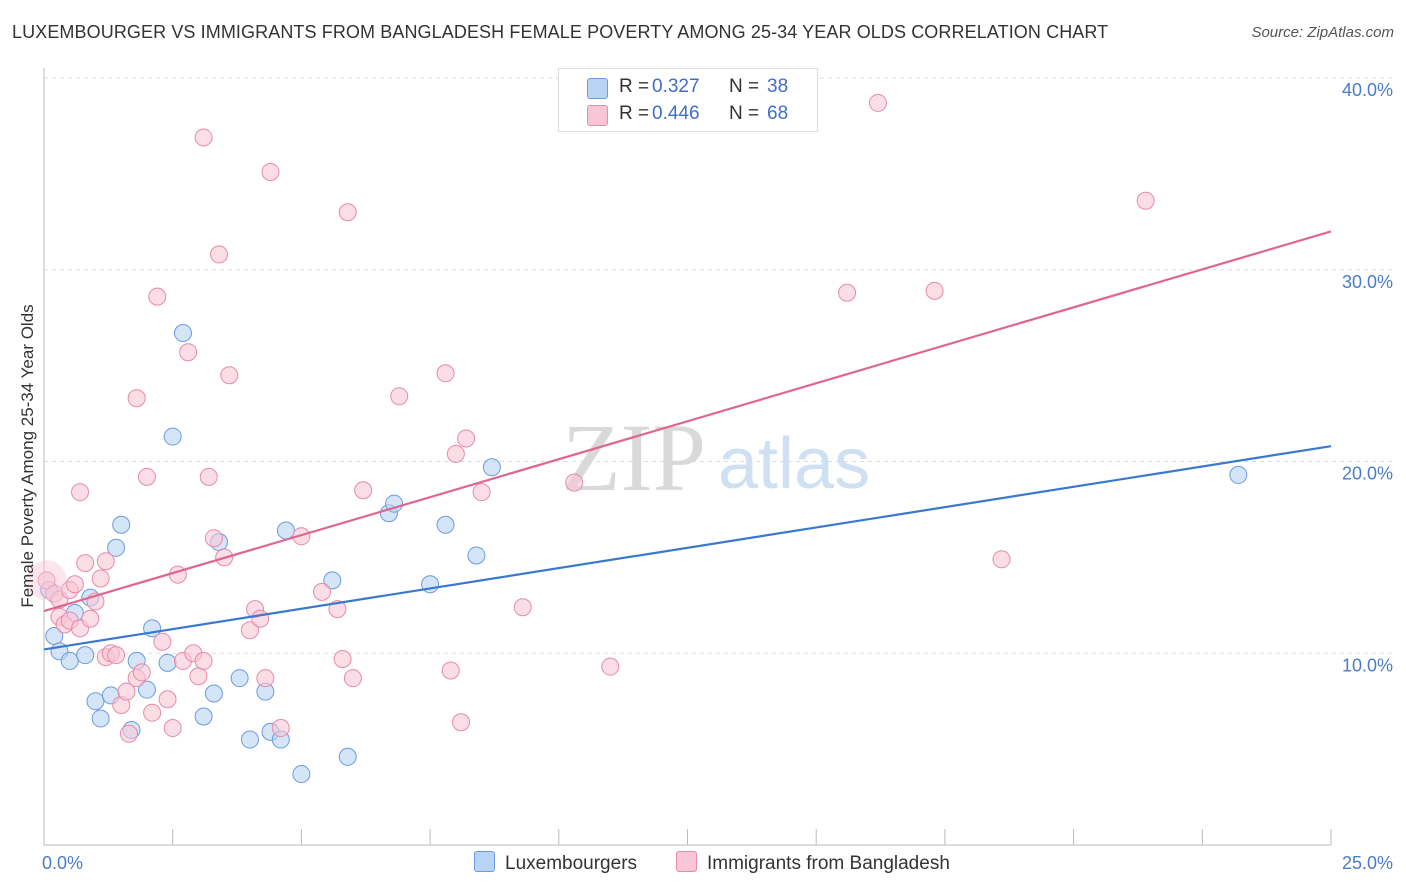 The image size is (1406, 892). What do you see at coordinates (1367, 282) in the screenshot?
I see `y-tick-label: 30.0%` at bounding box center [1367, 282].